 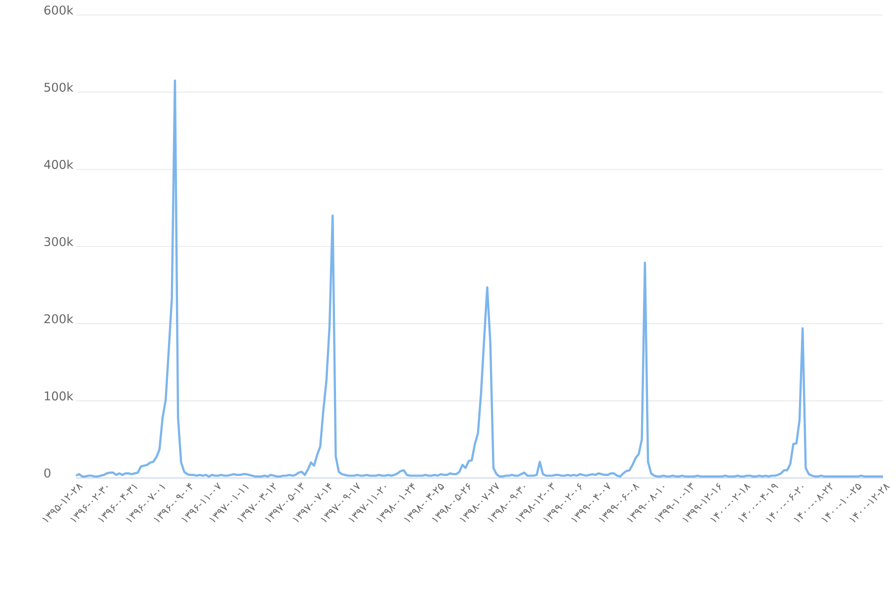 What do you see at coordinates (59, 241) in the screenshot?
I see `y-tick-label: 300k` at bounding box center [59, 241].